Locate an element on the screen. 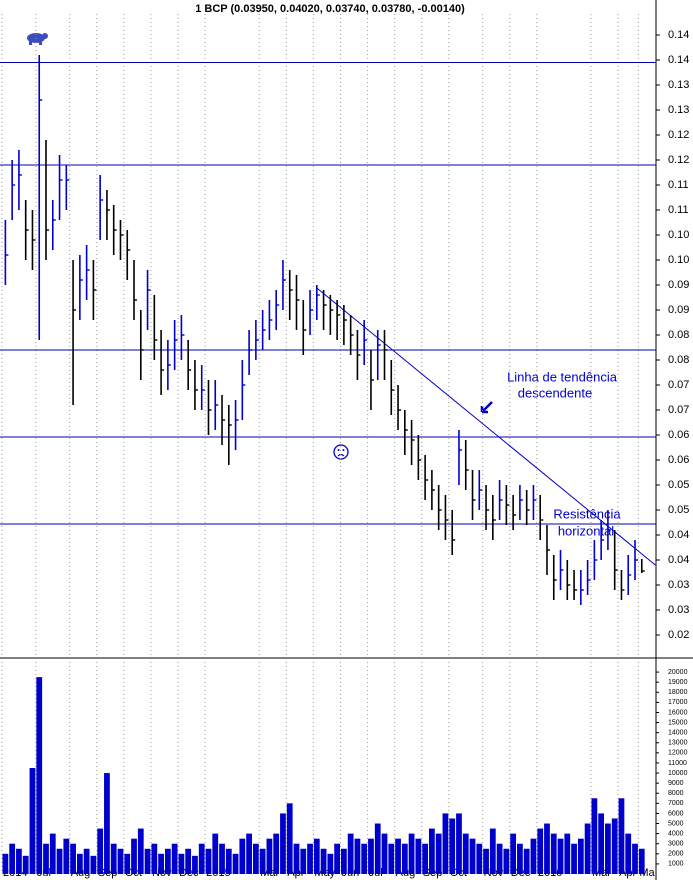  annotation: horizontal is located at coordinates (586, 530).